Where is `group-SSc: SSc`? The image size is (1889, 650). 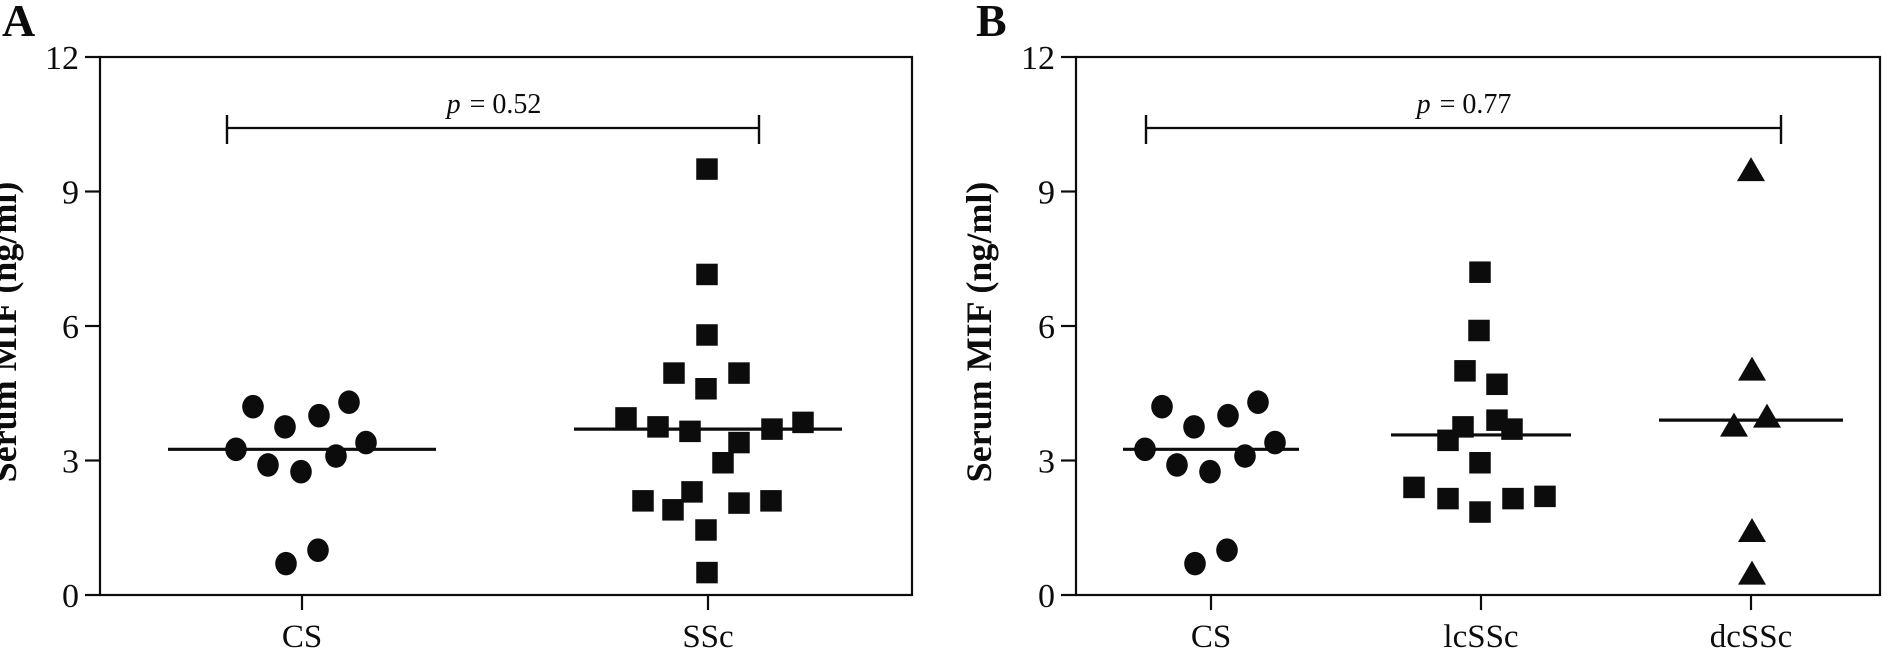 group-SSc: SSc is located at coordinates (708, 404).